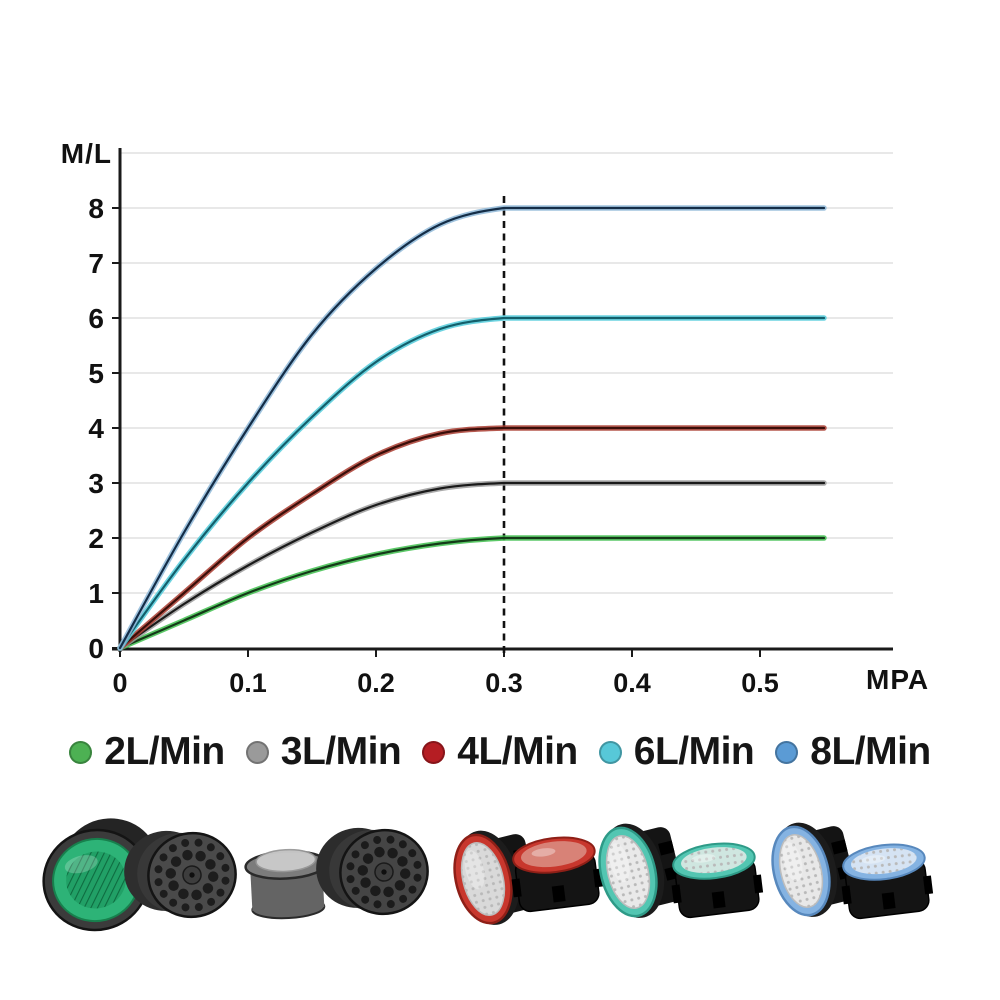  What do you see at coordinates (557, 874) in the screenshot?
I see `product-red-aerator-pair-top` at bounding box center [557, 874].